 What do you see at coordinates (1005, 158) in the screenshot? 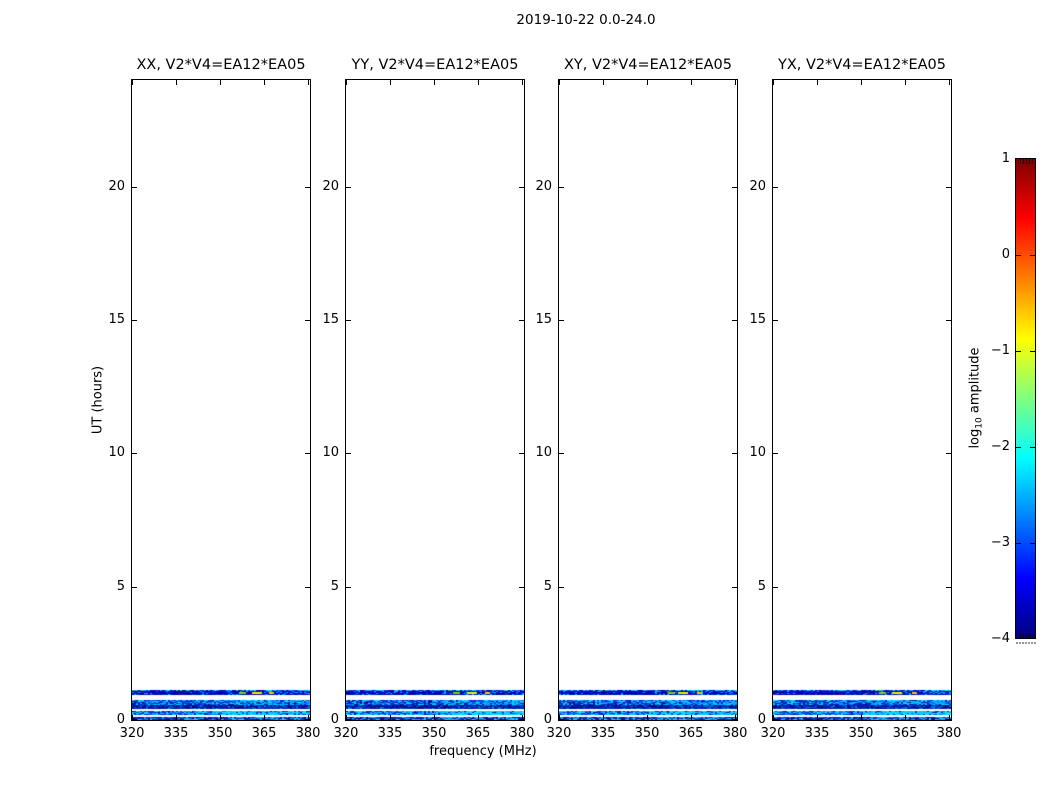
I see `colorbar-tick-label: 1` at bounding box center [1005, 158].